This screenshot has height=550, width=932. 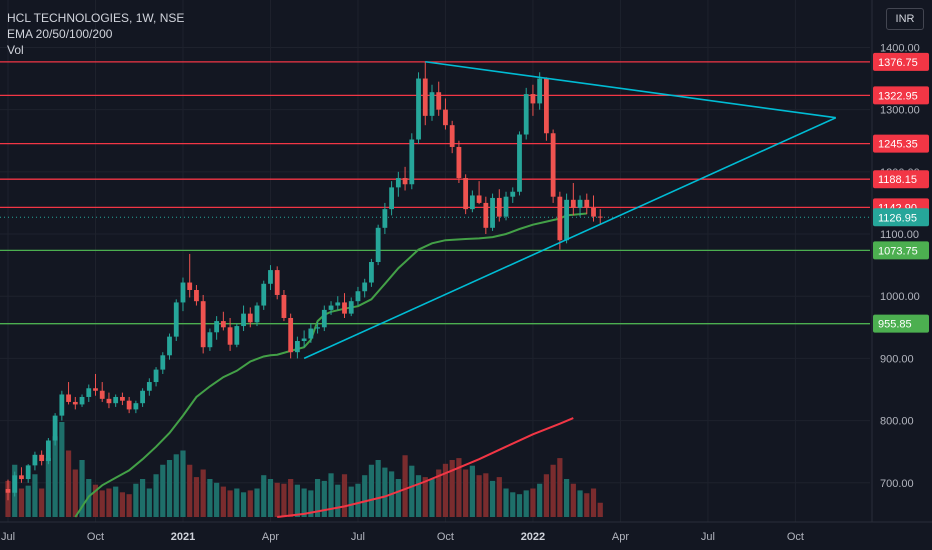 What do you see at coordinates (15, 50) in the screenshot?
I see `volume-indicator-label: Vol` at bounding box center [15, 50].